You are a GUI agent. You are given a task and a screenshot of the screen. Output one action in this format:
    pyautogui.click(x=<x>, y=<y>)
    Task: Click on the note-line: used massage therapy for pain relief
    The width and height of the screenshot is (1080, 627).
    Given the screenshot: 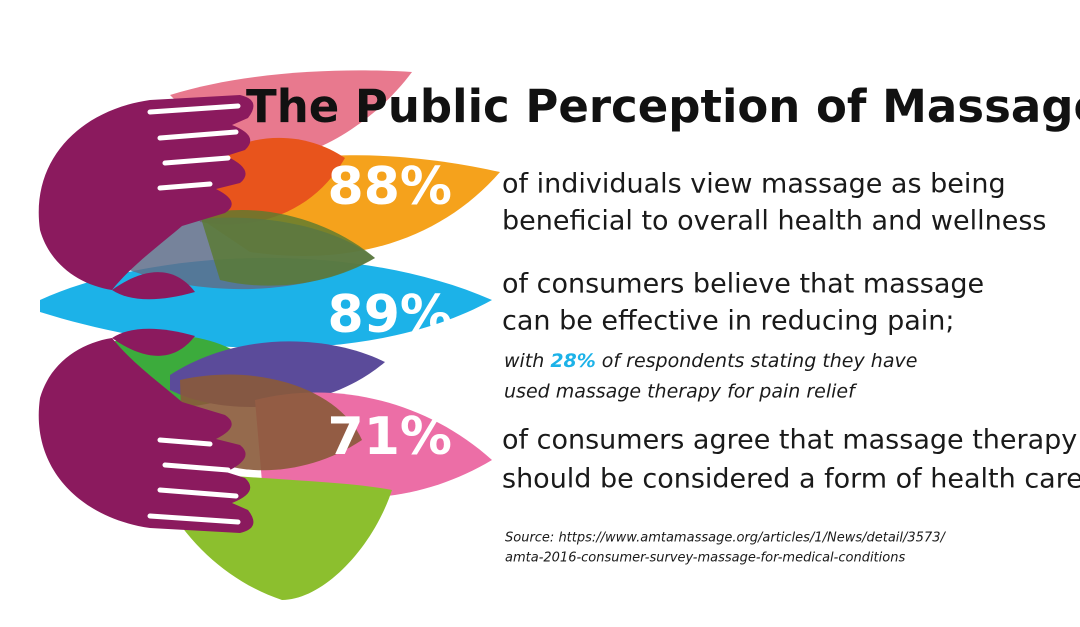 What is the action you would take?
    pyautogui.click(x=681, y=392)
    